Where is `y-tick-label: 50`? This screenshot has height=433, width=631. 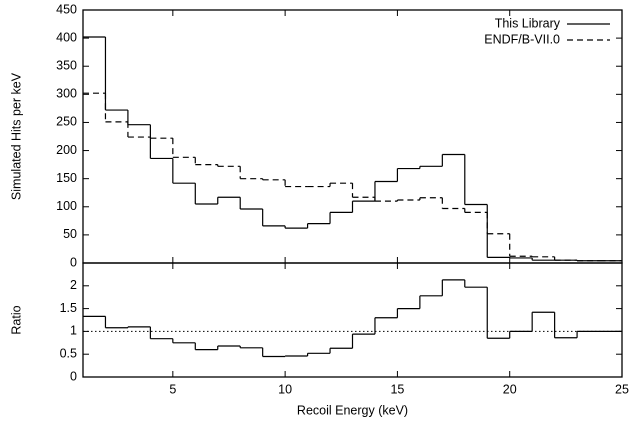
y-tick-label: 50 is located at coordinates (70, 234).